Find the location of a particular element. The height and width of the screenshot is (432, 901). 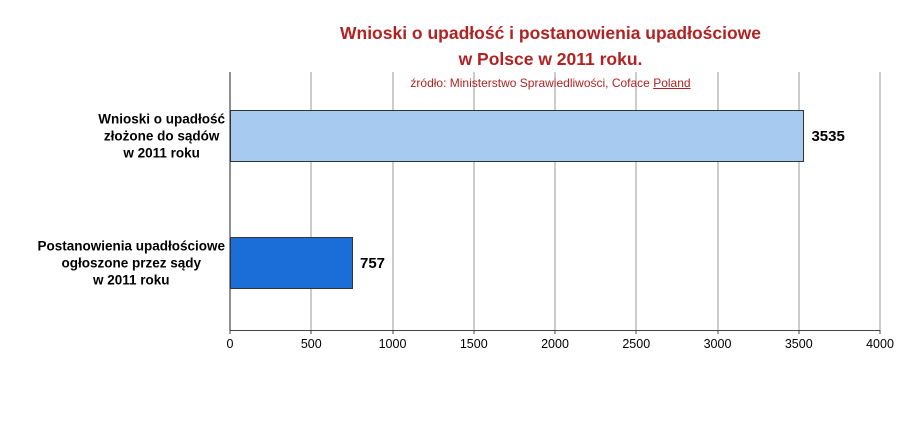

x-tick-label: 1500 is located at coordinates (473, 344).